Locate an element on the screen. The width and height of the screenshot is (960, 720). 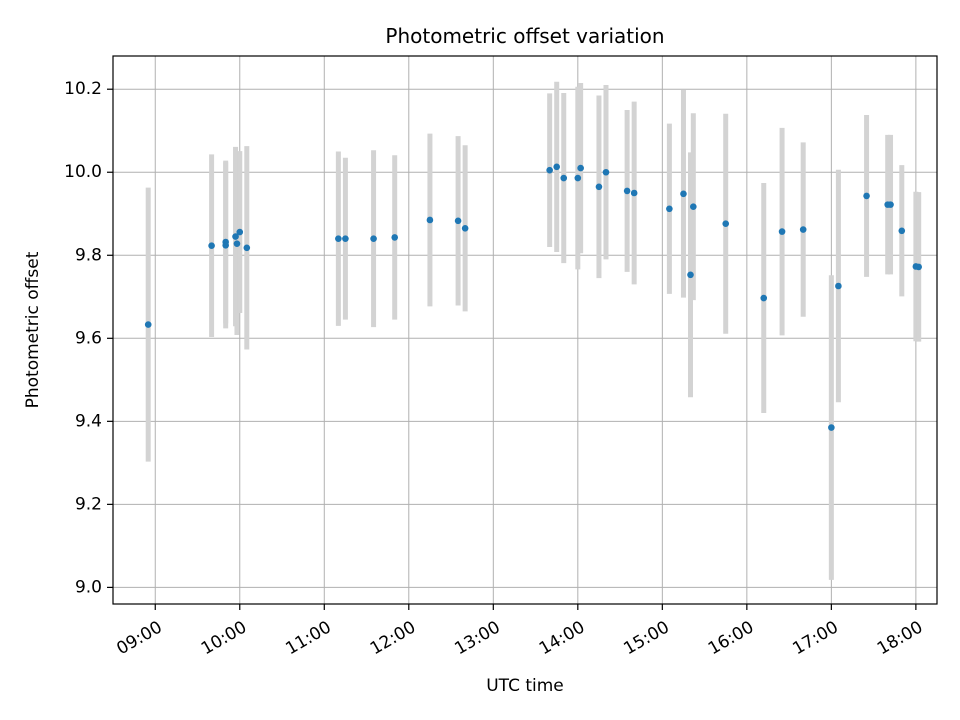
y-tick-label: 9.4 is located at coordinates (88, 421).